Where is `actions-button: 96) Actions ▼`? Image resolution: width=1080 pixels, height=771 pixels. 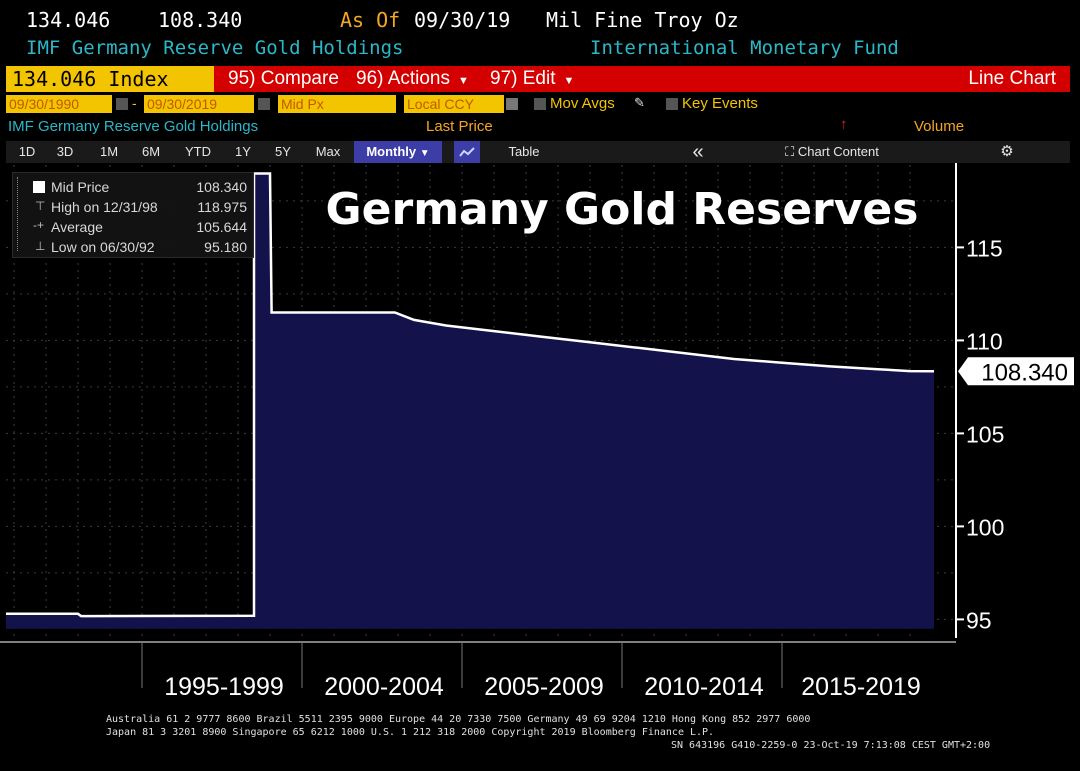 actions-button: 96) Actions ▼ is located at coordinates (416, 79).